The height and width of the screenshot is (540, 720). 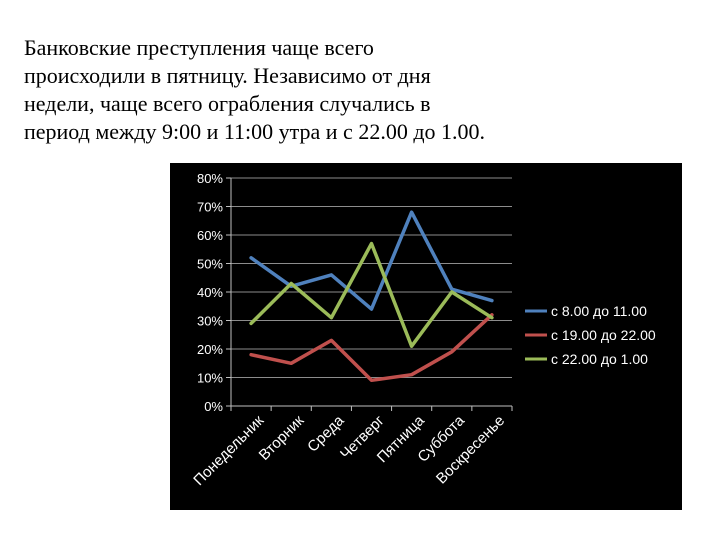 What do you see at coordinates (210, 178) in the screenshot?
I see `y-tick-label: 80%` at bounding box center [210, 178].